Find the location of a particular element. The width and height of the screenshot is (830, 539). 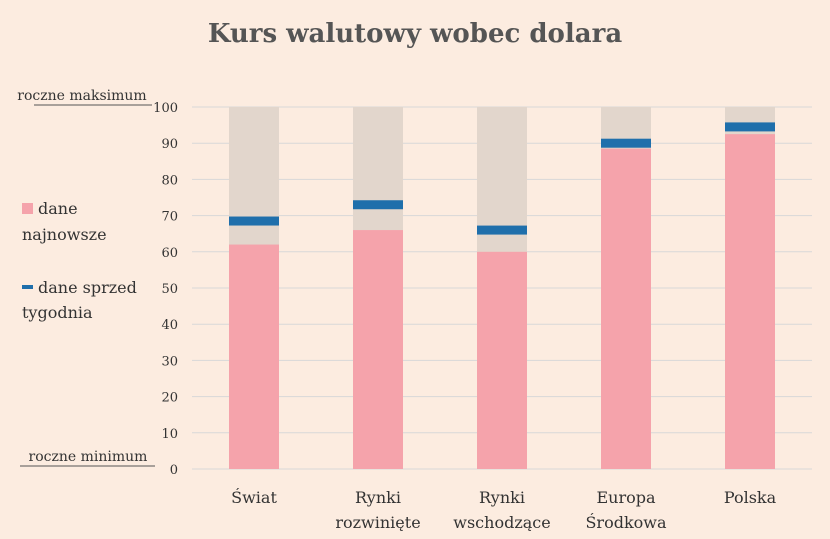

legend-latest-line1: dane is located at coordinates (58, 208).